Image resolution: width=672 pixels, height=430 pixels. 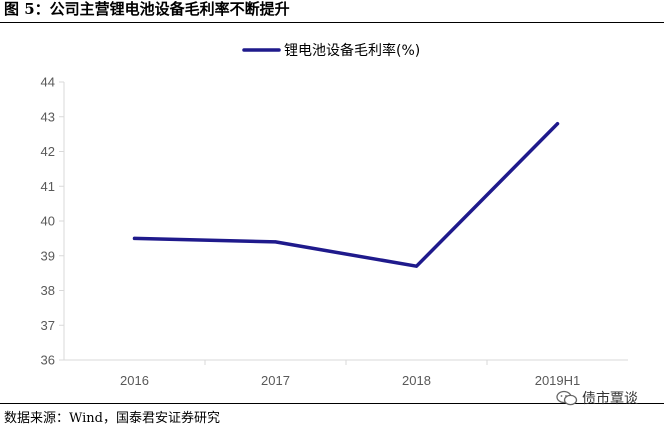 I want to click on x-tick-label: 2018, so click(x=416, y=380).